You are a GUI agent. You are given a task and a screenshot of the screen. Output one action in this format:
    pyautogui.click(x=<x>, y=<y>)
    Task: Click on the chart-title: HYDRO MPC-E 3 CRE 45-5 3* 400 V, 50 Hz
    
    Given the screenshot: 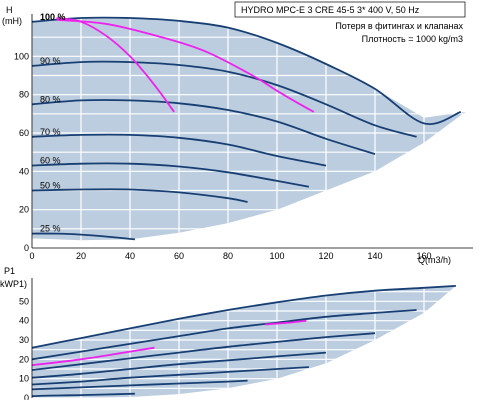 What is the action you would take?
    pyautogui.click(x=330, y=10)
    